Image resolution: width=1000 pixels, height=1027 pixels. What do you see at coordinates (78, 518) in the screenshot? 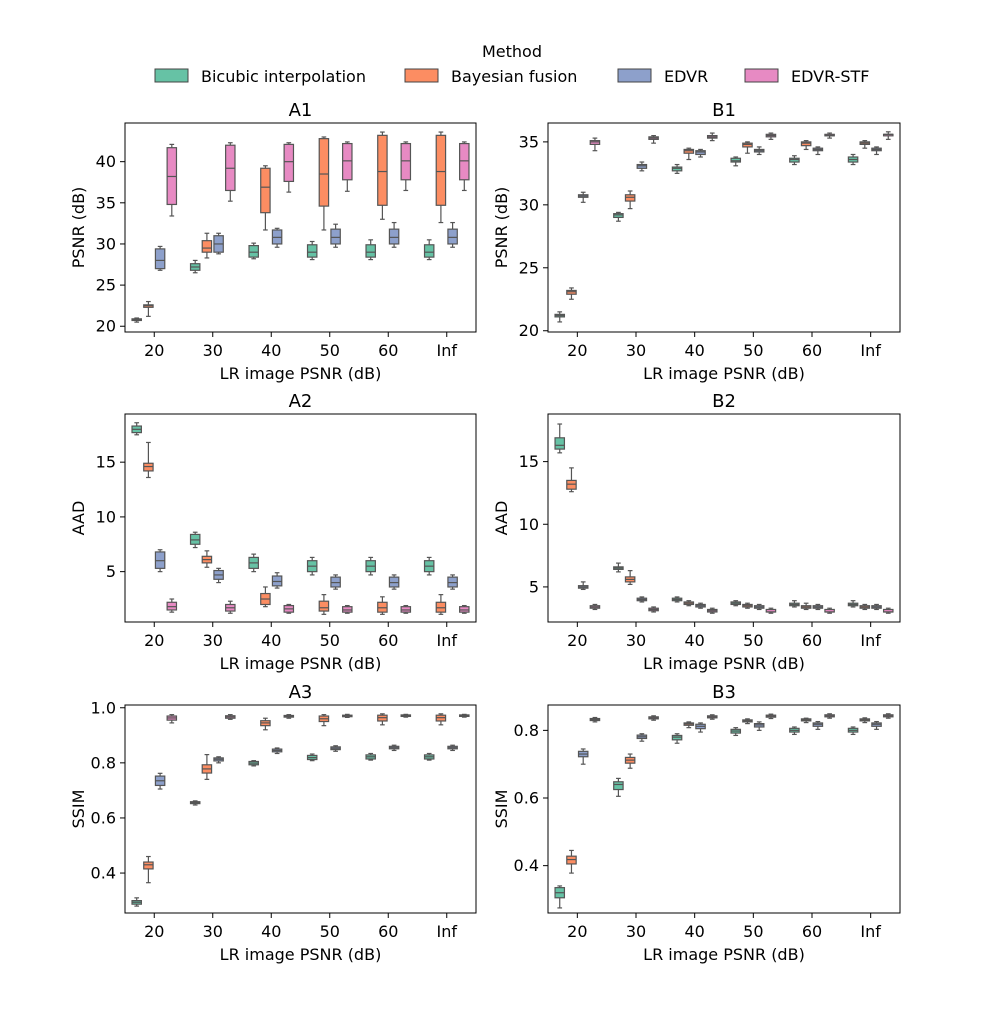
I see `y-axis-label: AAD` at bounding box center [78, 518].